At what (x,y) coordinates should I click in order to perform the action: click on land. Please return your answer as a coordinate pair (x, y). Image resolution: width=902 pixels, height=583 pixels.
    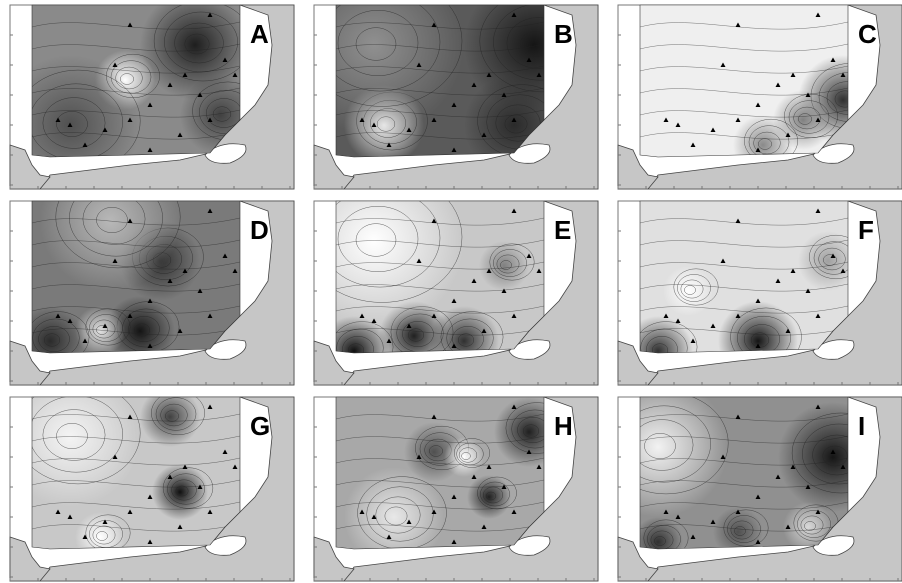
    Looking at the image, I should click on (471, 293).